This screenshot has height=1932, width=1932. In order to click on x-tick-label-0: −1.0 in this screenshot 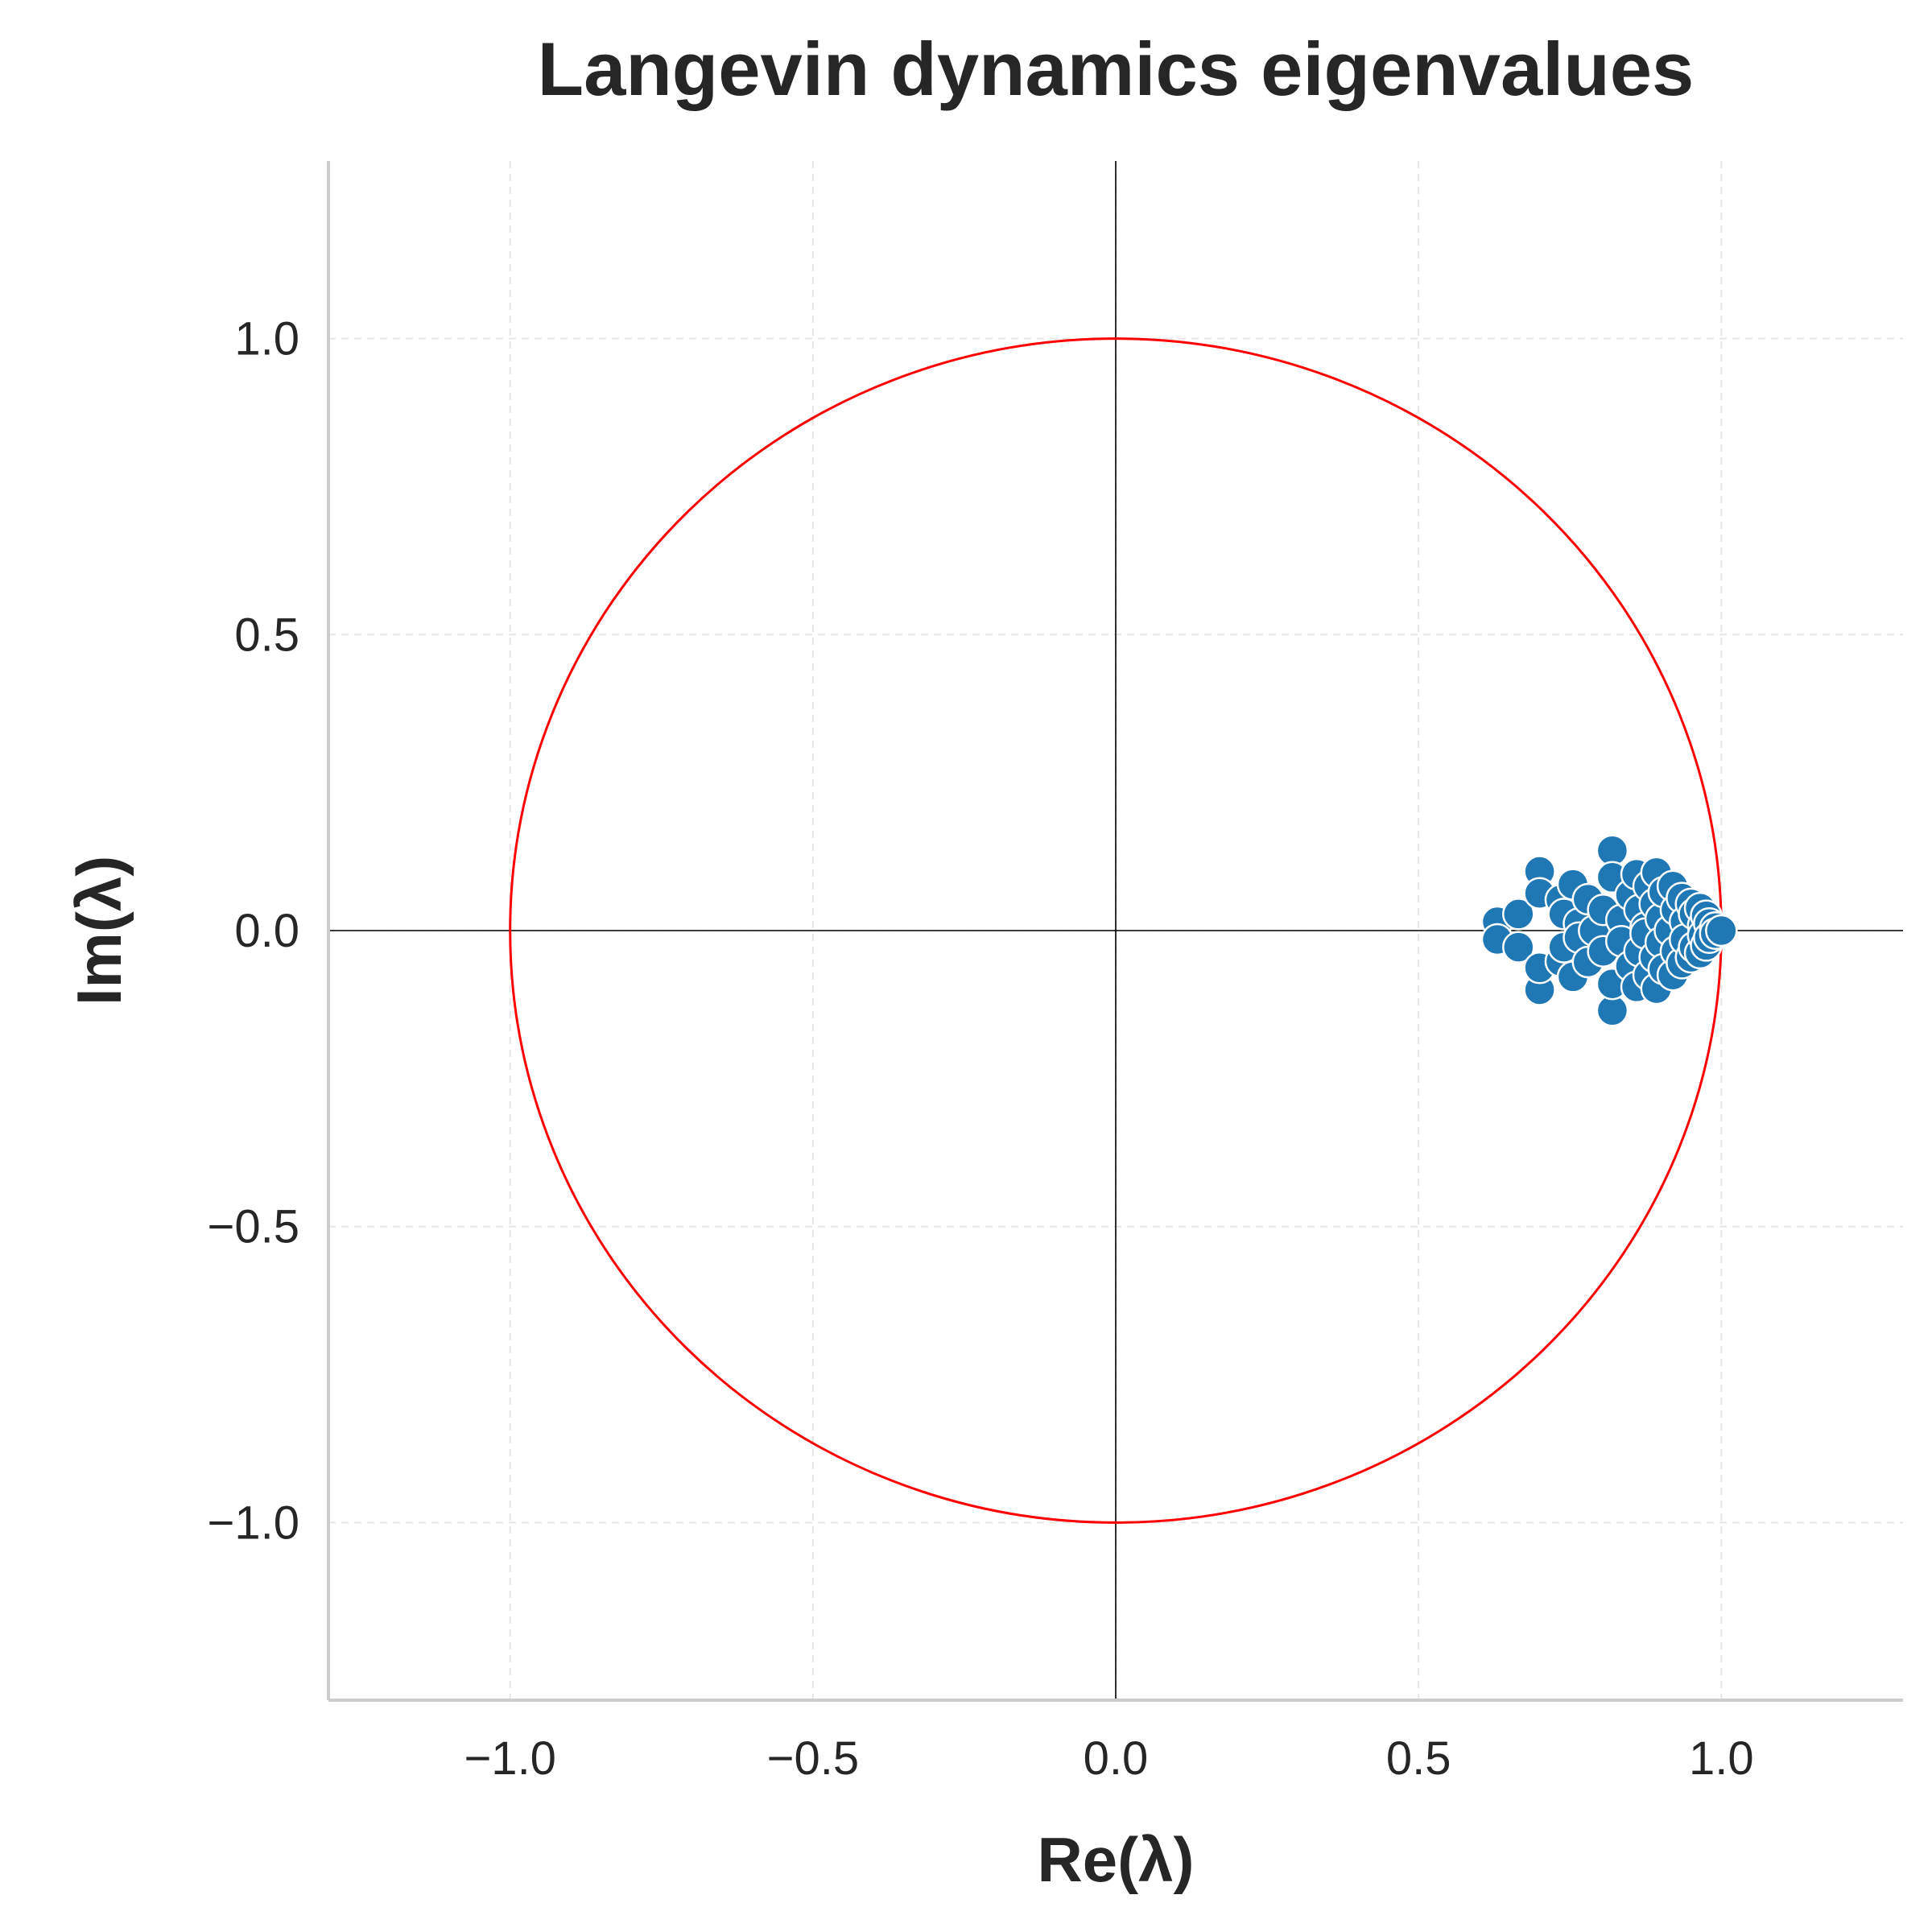, I will do `click(510, 1758)`.